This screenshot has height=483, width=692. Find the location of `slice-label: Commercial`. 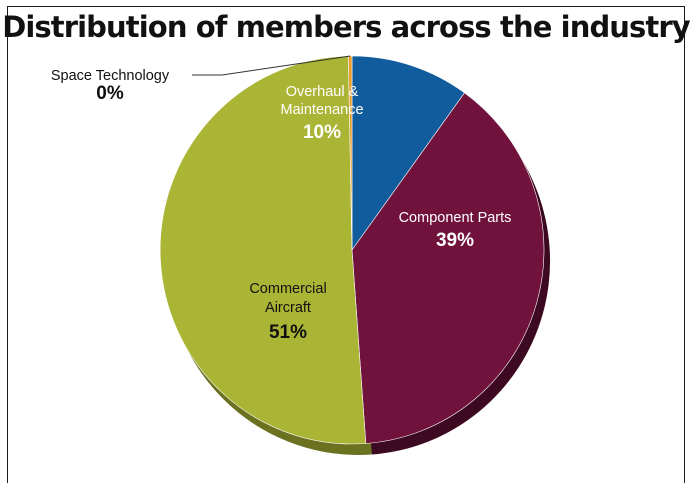

slice-label: Commercial is located at coordinates (287, 289).